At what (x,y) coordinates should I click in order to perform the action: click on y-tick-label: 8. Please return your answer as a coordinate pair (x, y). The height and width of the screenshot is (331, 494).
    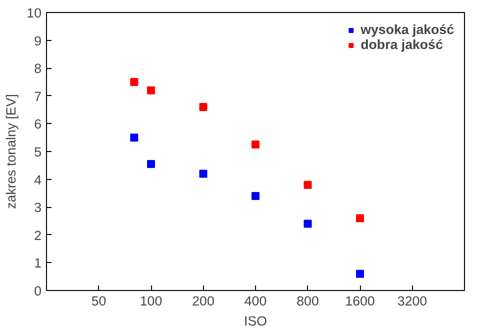
    Looking at the image, I should click on (38, 68).